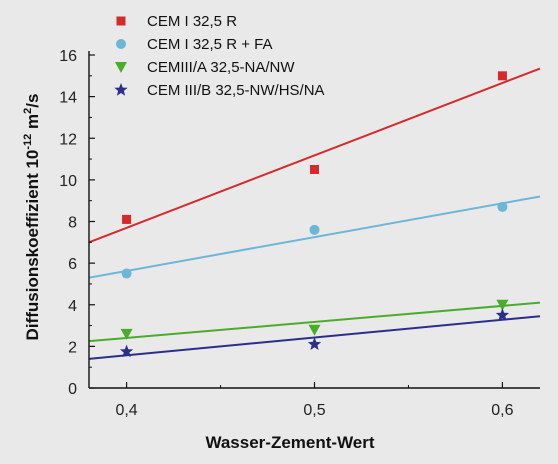 The height and width of the screenshot is (464, 558). I want to click on x-tick-label: 0,4, so click(126, 410).